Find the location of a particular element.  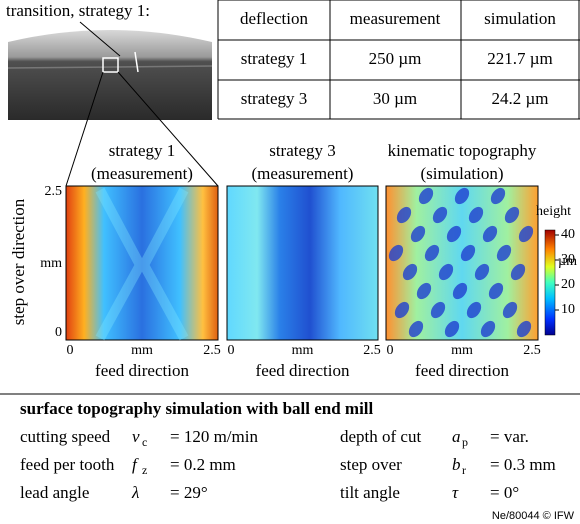

arrow is located at coordinates (136, 62).